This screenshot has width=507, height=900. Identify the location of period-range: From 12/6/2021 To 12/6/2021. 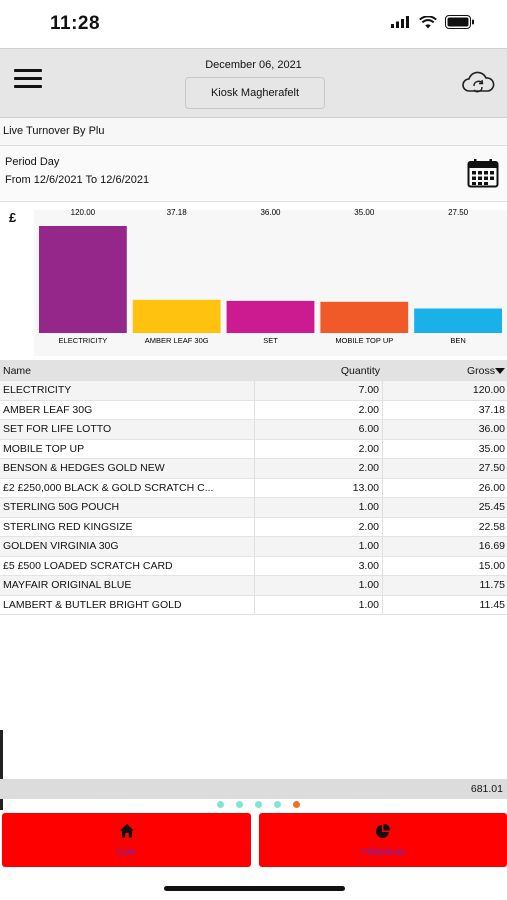
(77, 180).